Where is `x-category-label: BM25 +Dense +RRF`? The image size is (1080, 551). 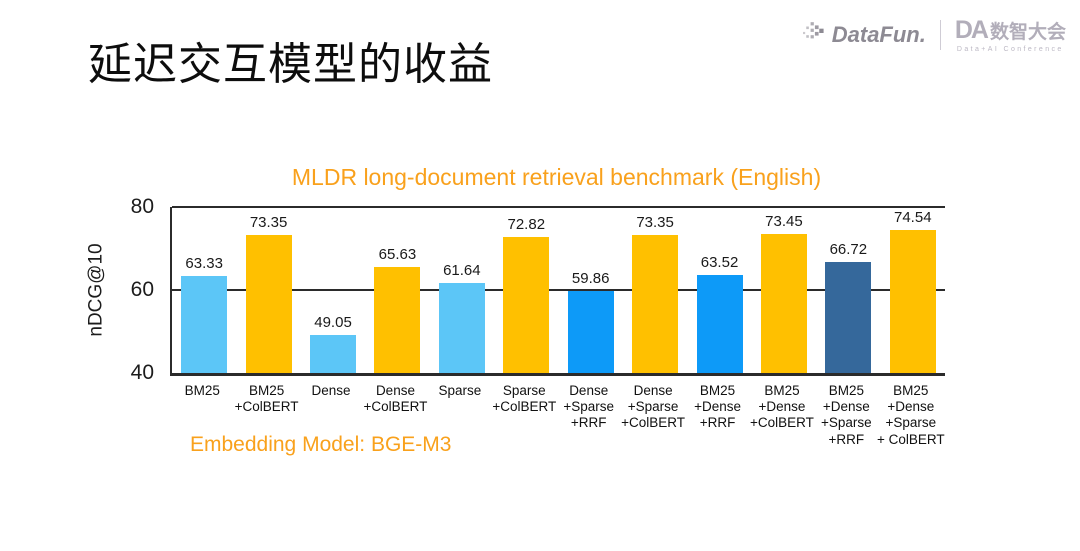
x-category-label: BM25 +Dense +RRF is located at coordinates (717, 407).